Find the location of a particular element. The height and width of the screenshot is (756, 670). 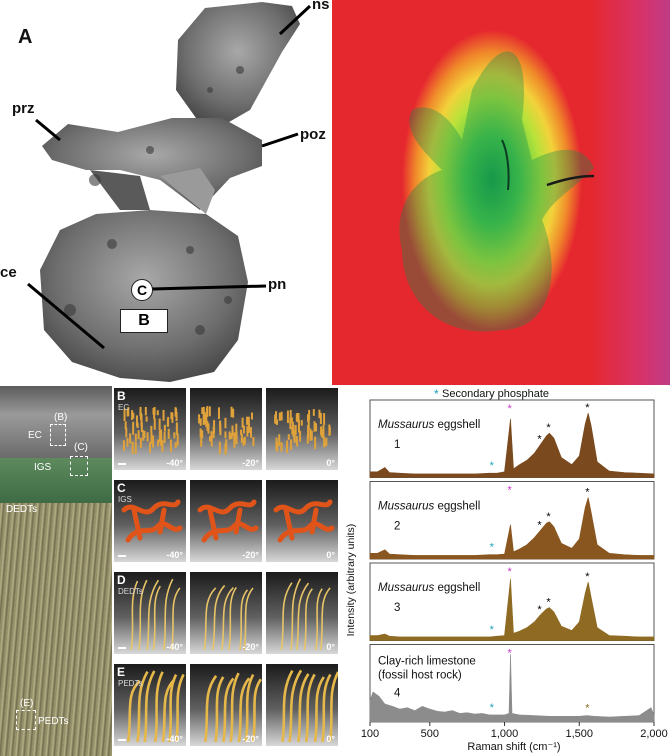

row-tag: PEDTs is located at coordinates (130, 683).